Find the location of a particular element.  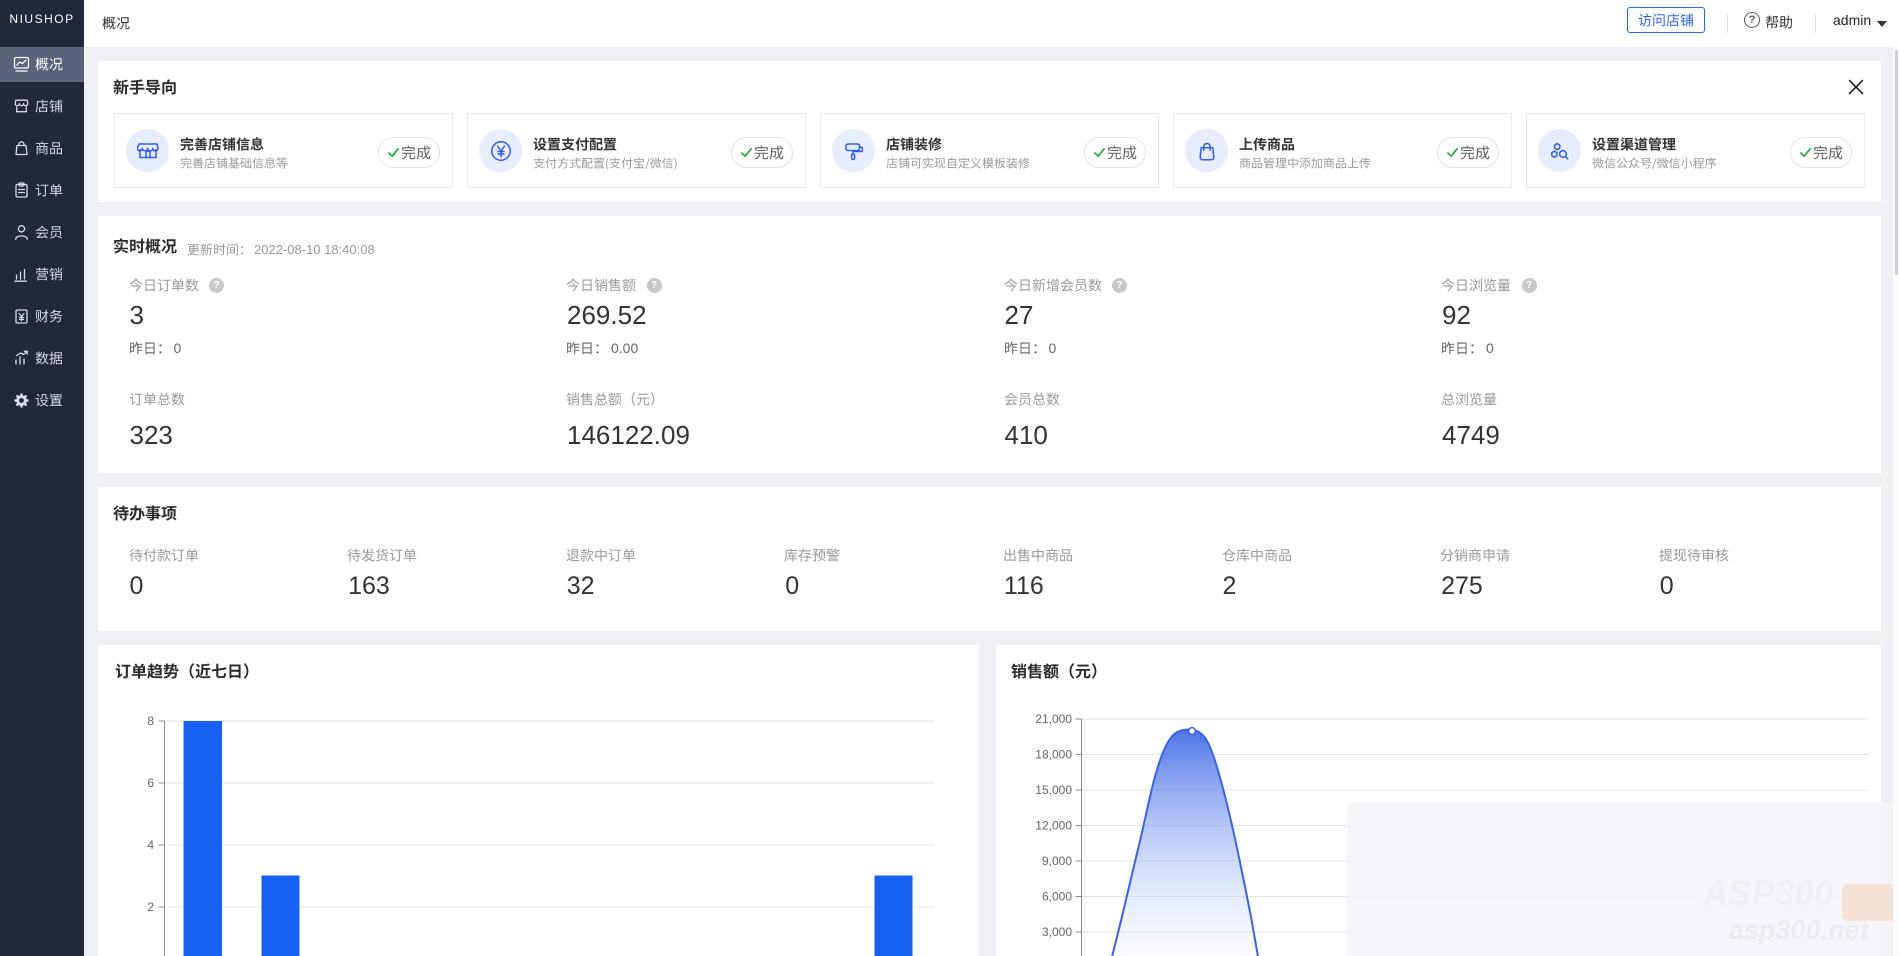

svg-text: 2 is located at coordinates (150, 907).